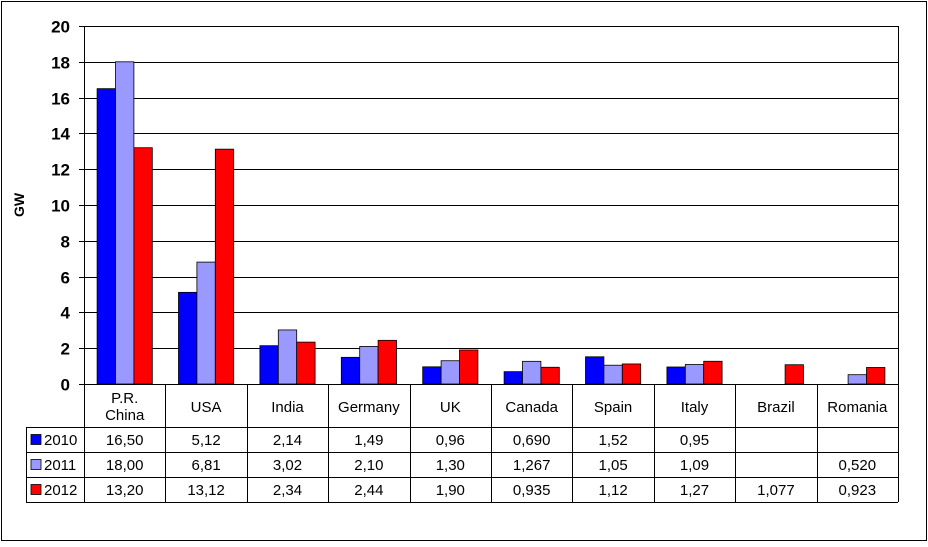 The height and width of the screenshot is (547, 928). What do you see at coordinates (205, 440) in the screenshot?
I see `table-value: 5,12` at bounding box center [205, 440].